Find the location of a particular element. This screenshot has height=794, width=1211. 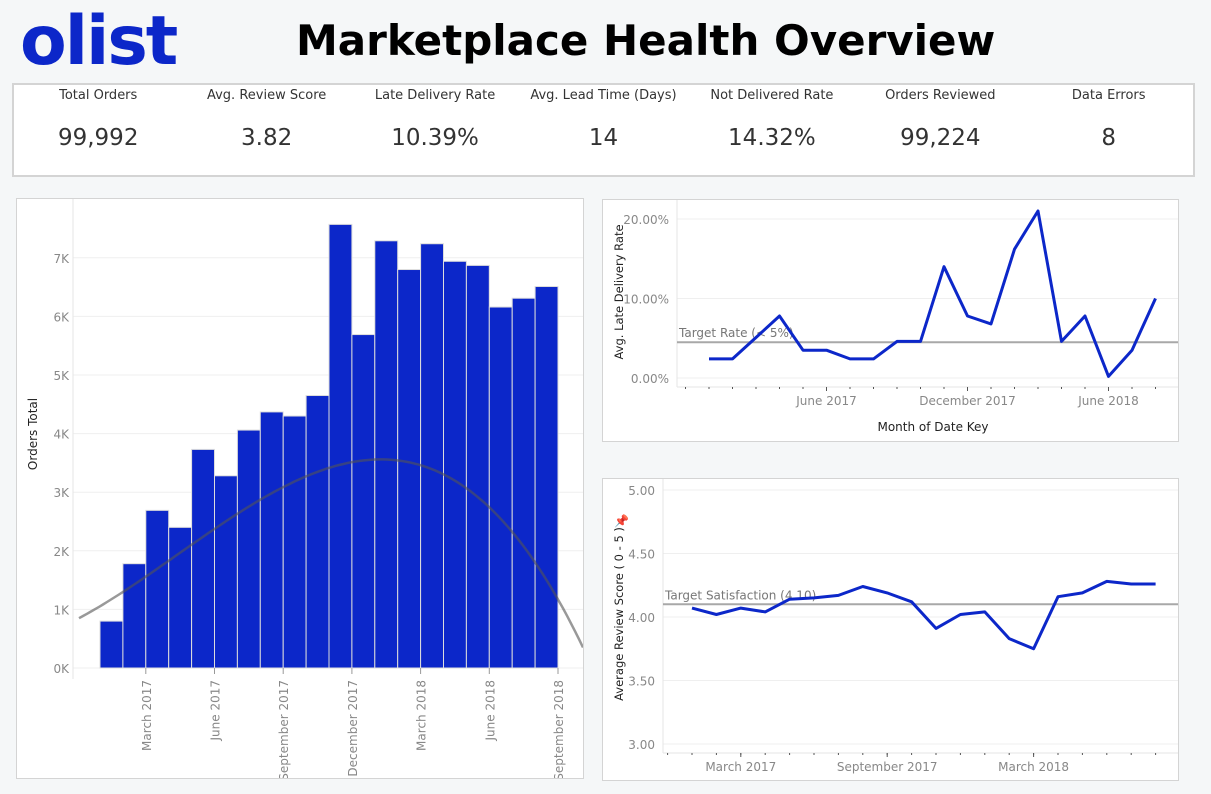

y-tick-label: 3.00 is located at coordinates (641, 745).